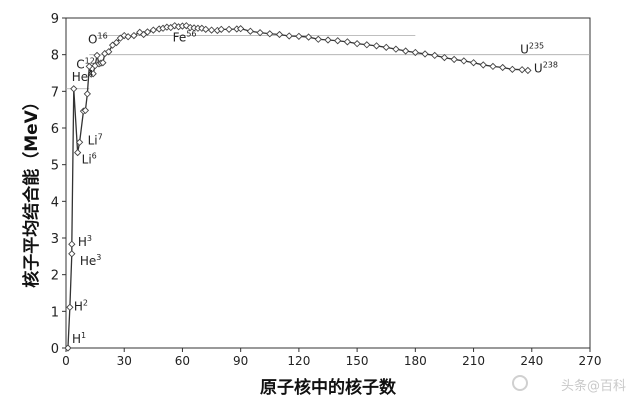 The image size is (640, 403). I want to click on x-tick-label: 120, so click(298, 361).